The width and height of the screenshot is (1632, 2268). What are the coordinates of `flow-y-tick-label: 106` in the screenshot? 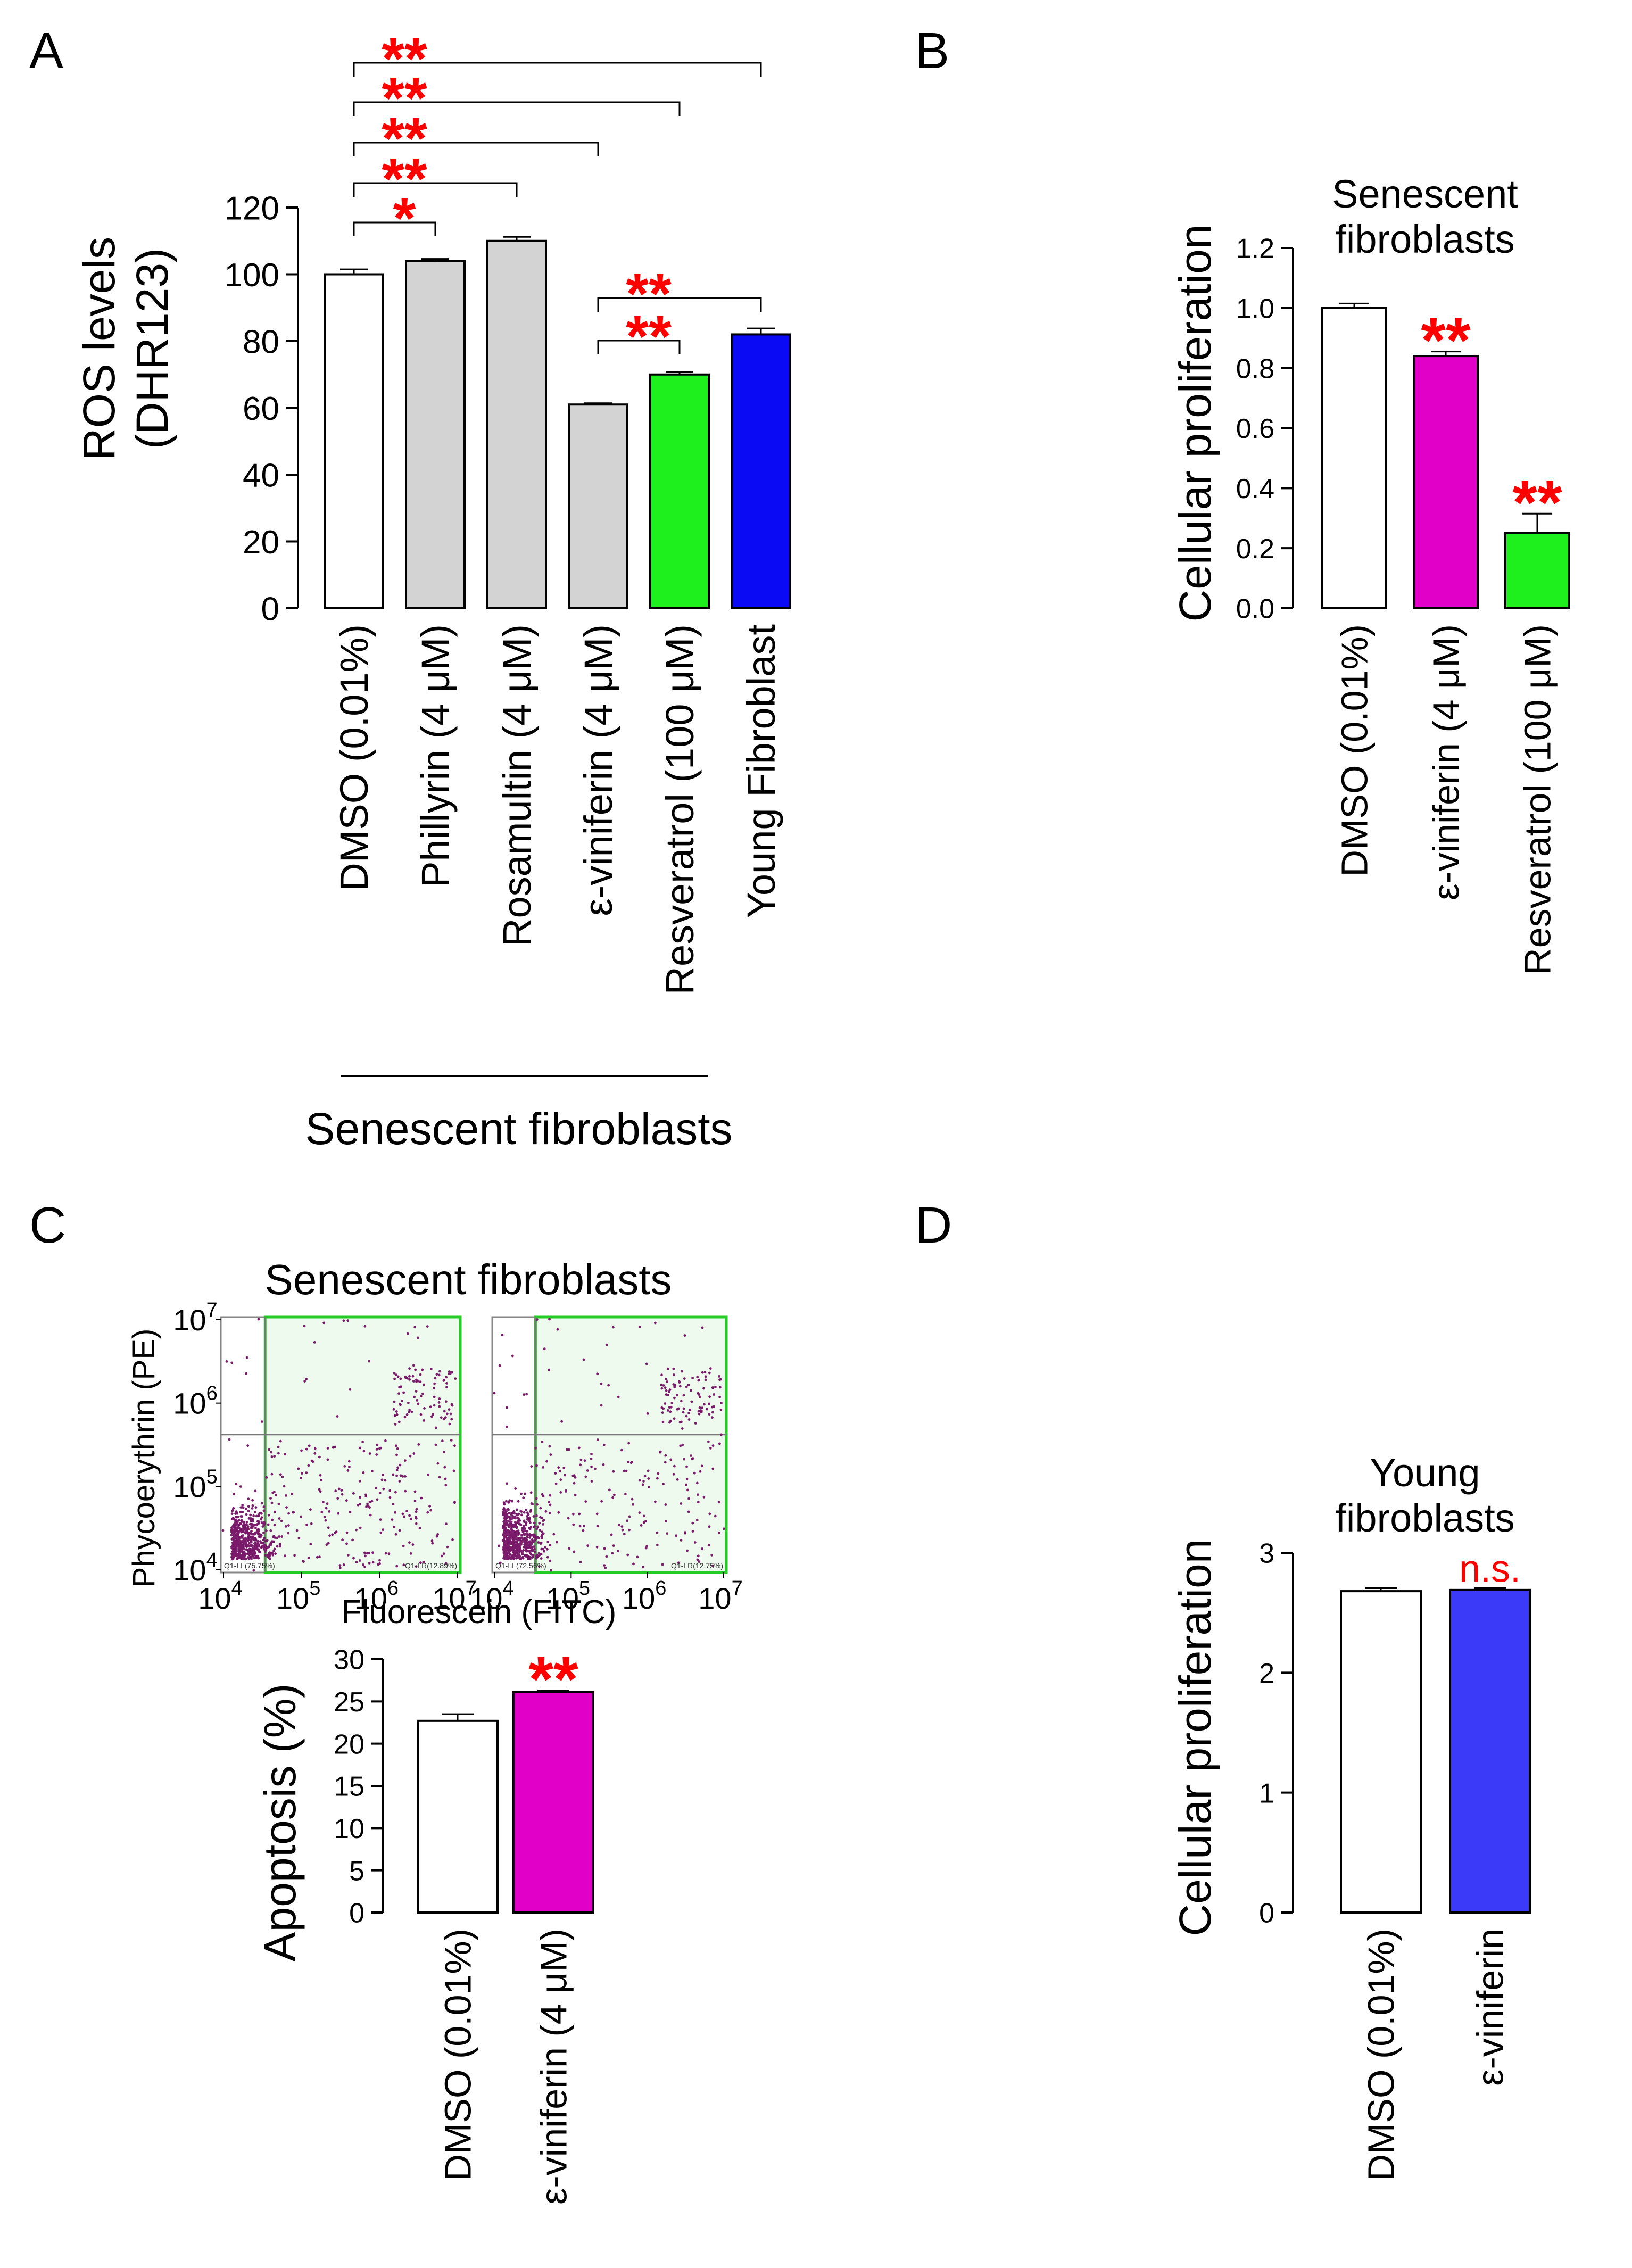 It's located at (195, 1401).